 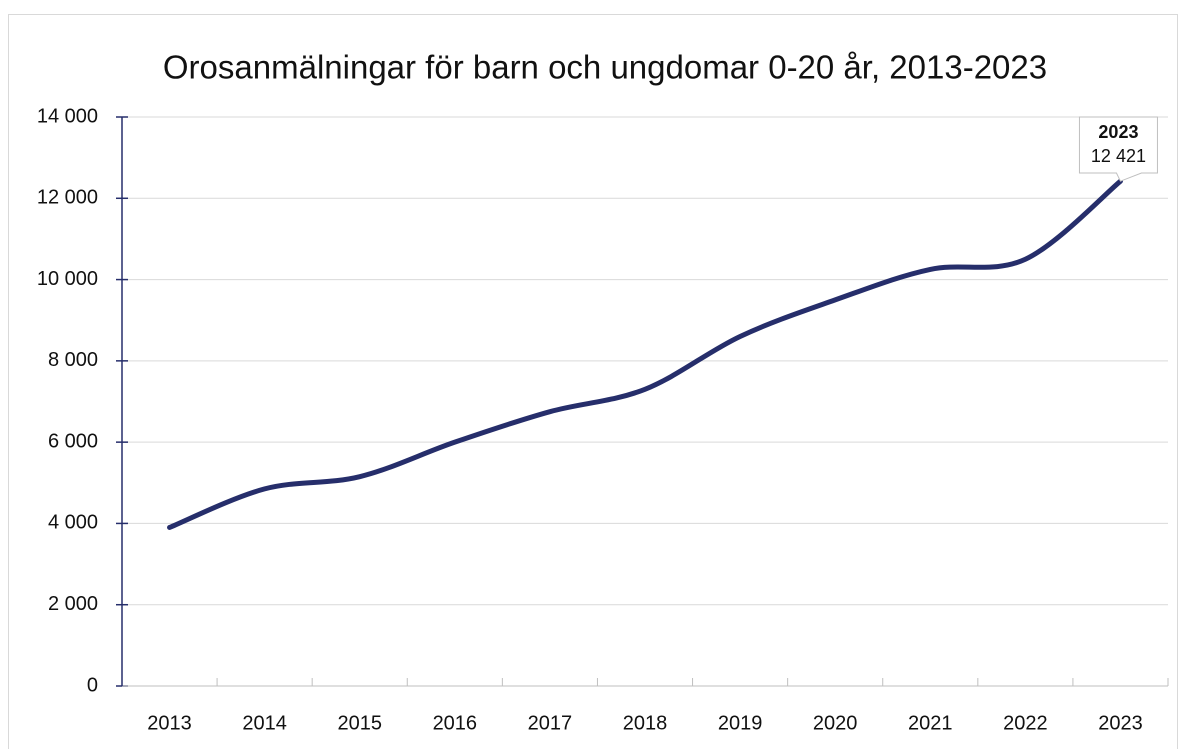 What do you see at coordinates (73, 604) in the screenshot?
I see `y-tick-label: 2 000` at bounding box center [73, 604].